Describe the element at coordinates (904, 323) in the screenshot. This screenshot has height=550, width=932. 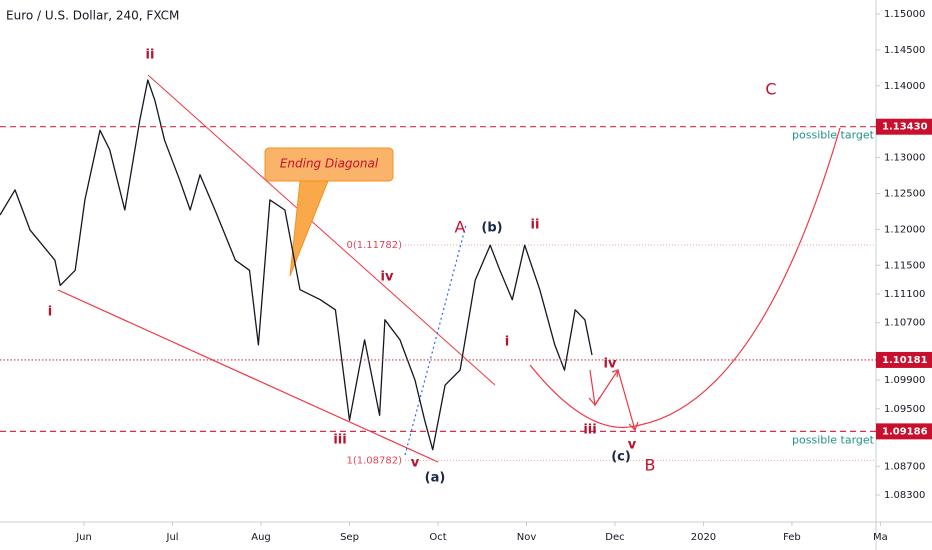
I see `y-tick-label: 1.10700` at that location.